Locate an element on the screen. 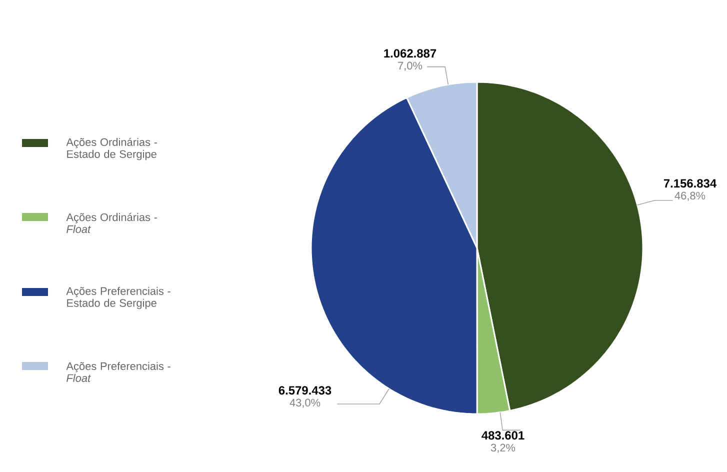 The height and width of the screenshot is (472, 727). data-label: 6.579.433 is located at coordinates (305, 390).